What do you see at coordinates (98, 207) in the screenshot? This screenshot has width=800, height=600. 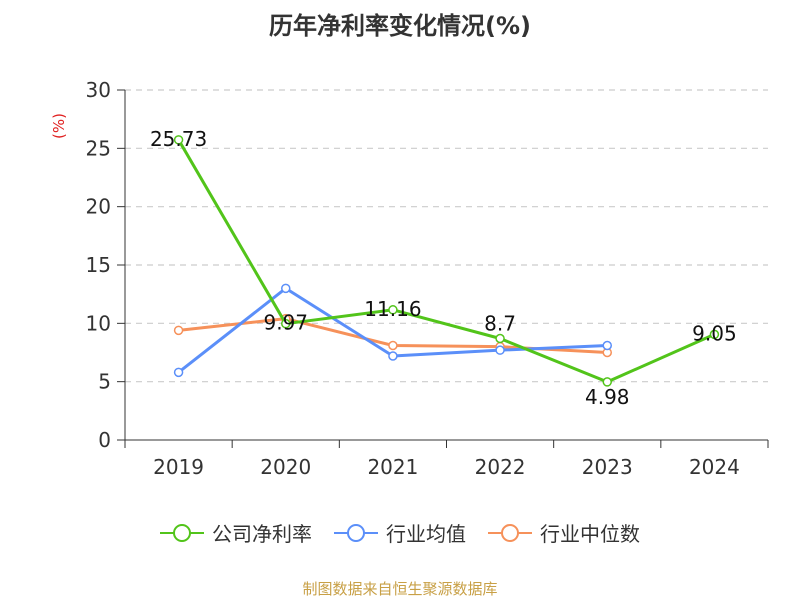 I see `y-tick-label: 20` at bounding box center [98, 207].